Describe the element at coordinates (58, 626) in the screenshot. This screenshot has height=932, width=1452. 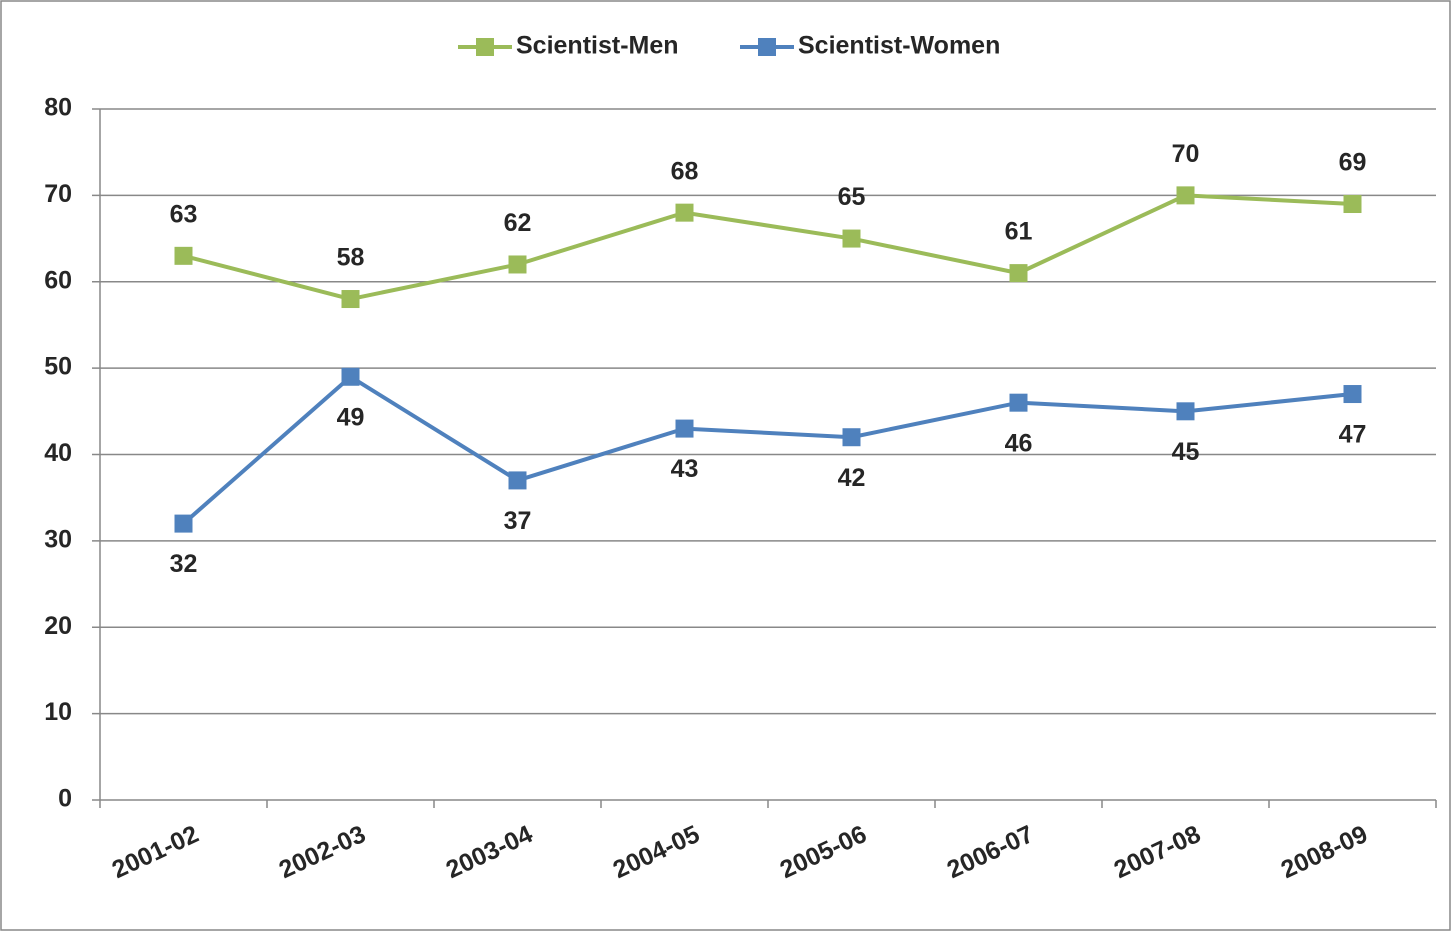
I see `y-tick-label: 20` at that location.